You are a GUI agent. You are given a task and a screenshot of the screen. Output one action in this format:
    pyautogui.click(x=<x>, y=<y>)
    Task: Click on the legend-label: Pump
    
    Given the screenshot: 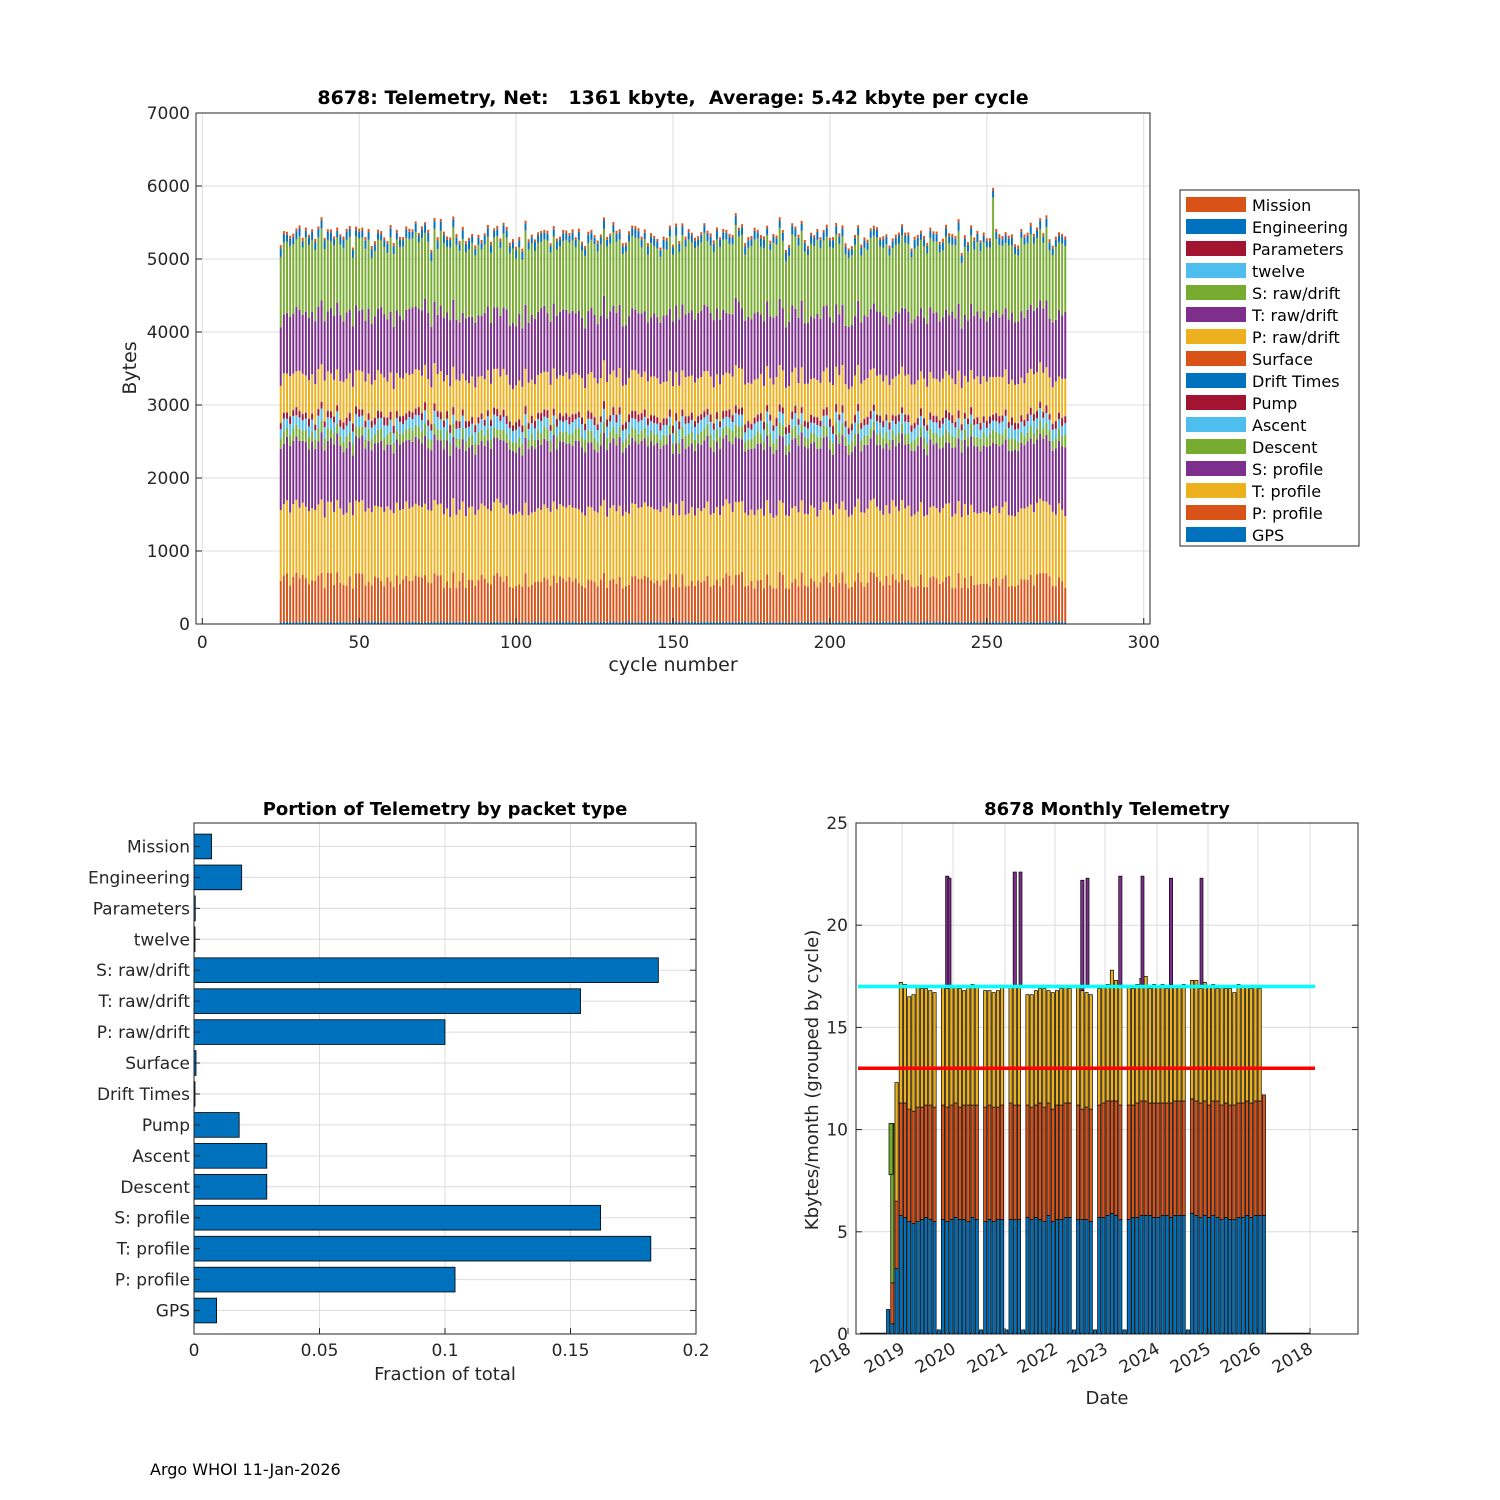 What is the action you would take?
    pyautogui.click(x=1274, y=403)
    